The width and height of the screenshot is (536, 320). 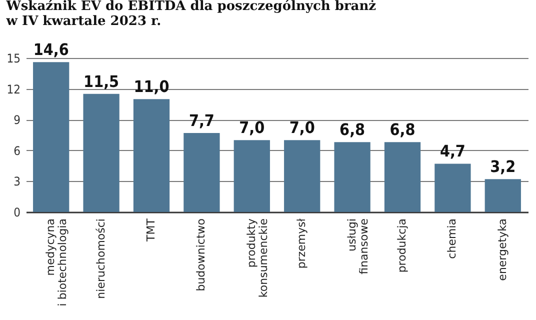 What do you see at coordinates (101, 258) in the screenshot?
I see `x-tick-label: nieruchomości` at bounding box center [101, 258].